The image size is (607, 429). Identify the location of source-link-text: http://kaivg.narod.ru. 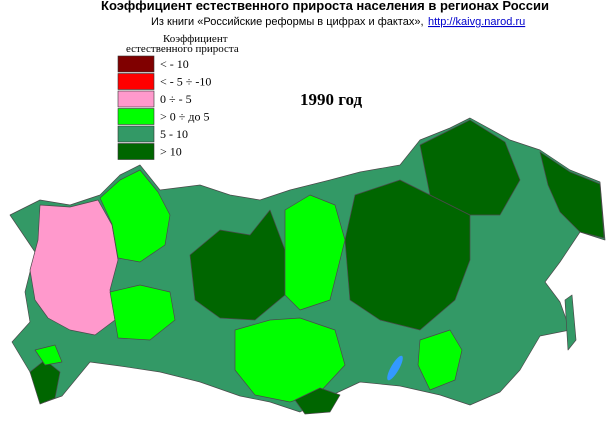
(476, 22).